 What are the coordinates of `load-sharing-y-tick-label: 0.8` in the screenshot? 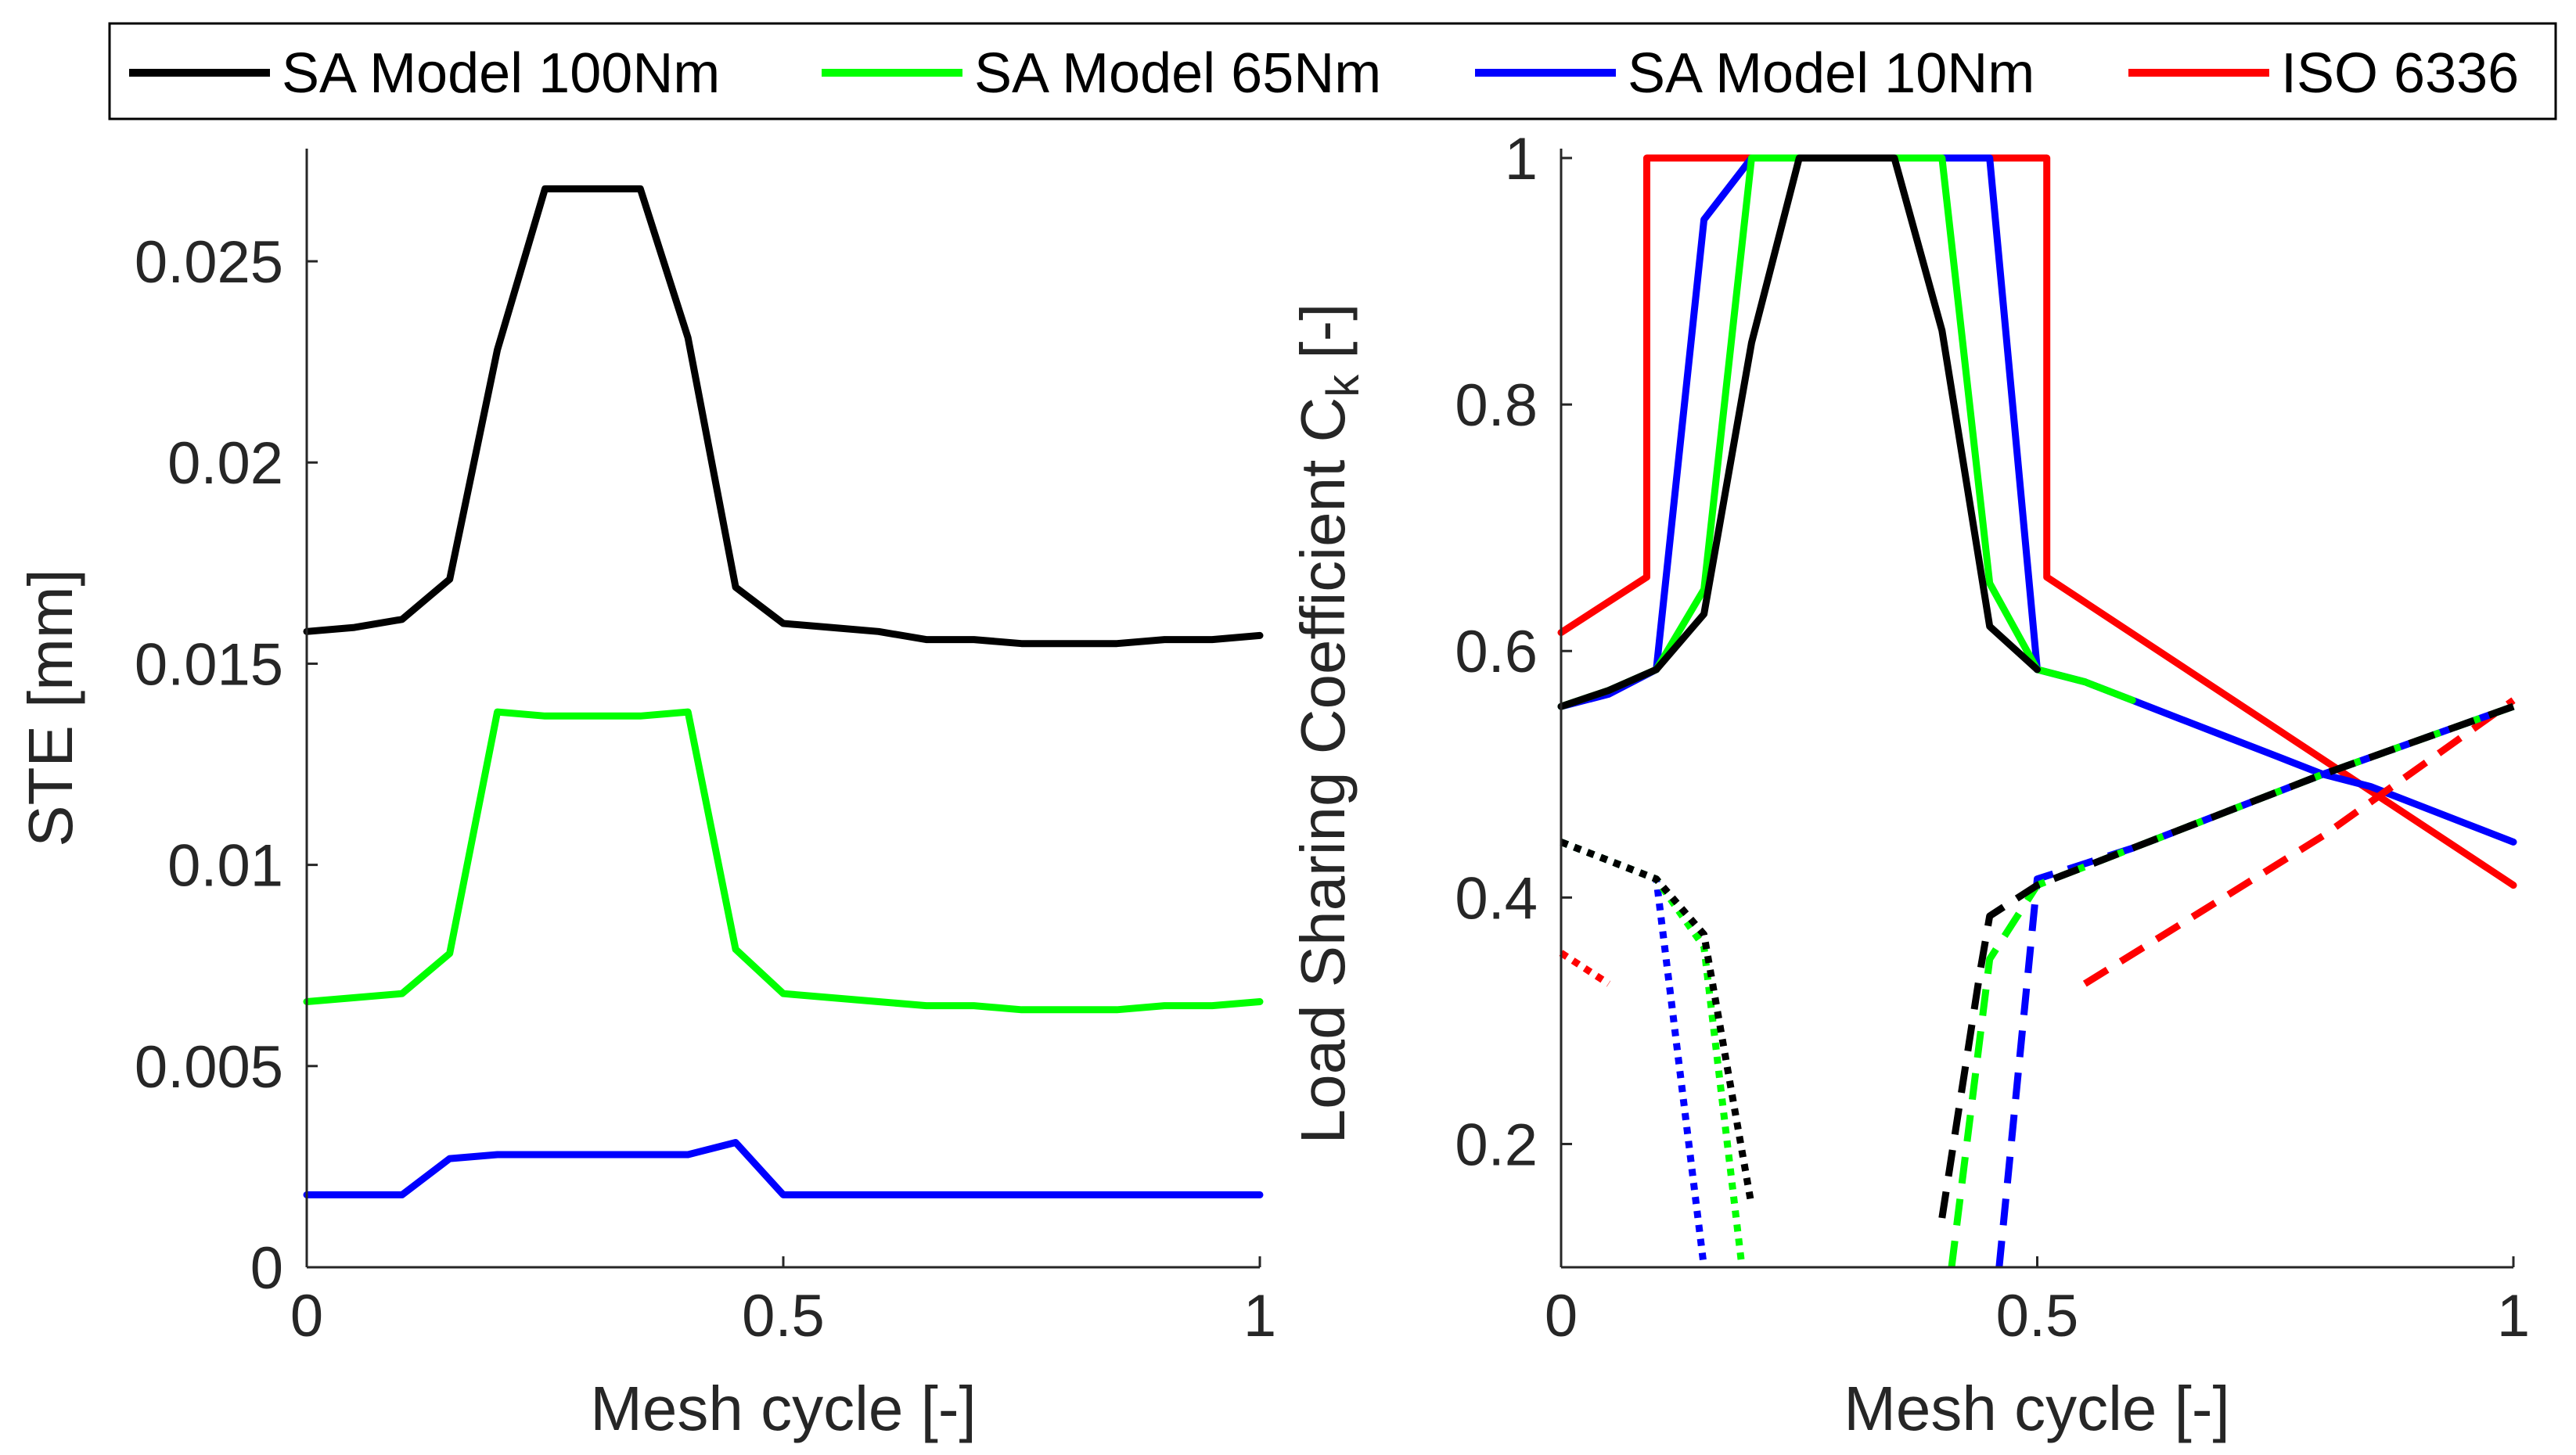 It's located at (1497, 405).